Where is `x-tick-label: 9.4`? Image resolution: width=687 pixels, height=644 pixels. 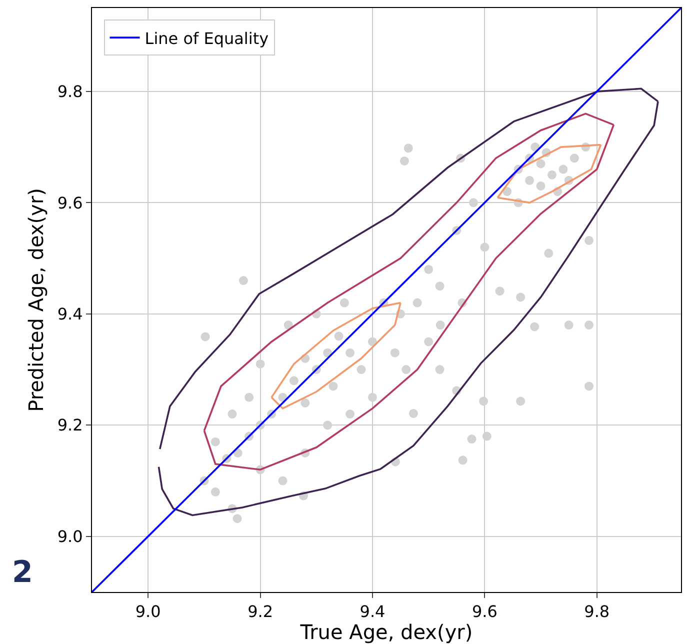 x-tick-label: 9.4 is located at coordinates (373, 612).